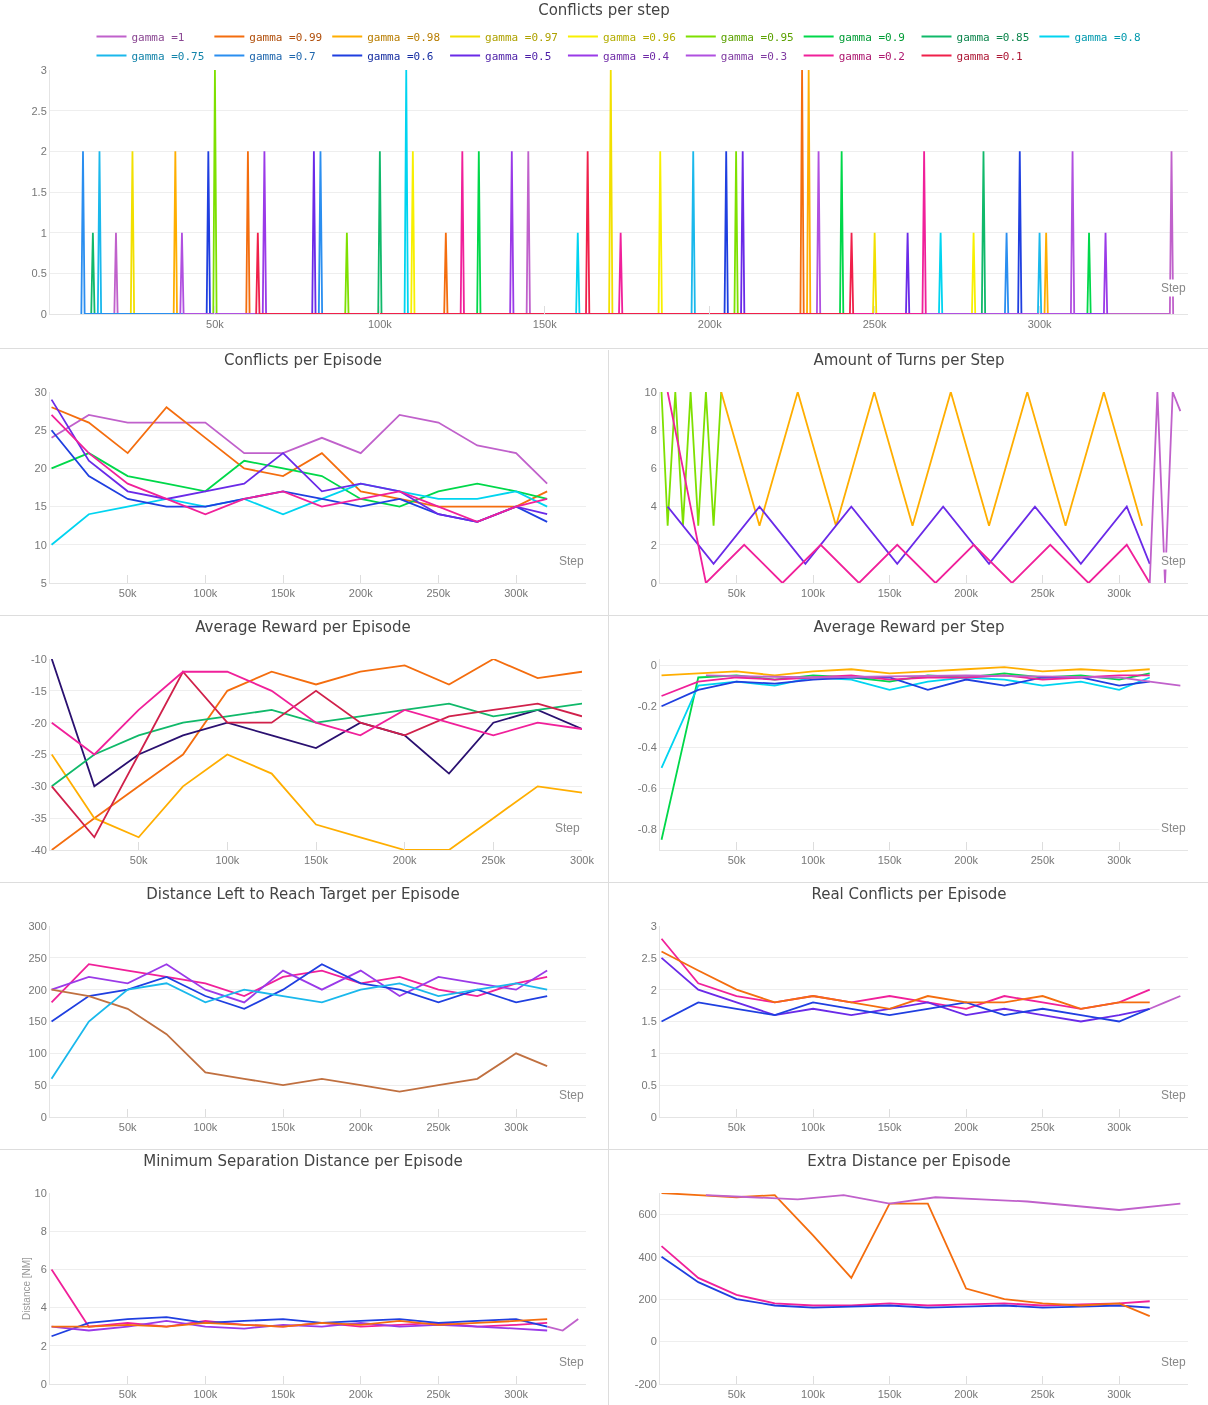 The image size is (1208, 1405). Describe the element at coordinates (43, 69) in the screenshot. I see `y-tick-label: 3` at that location.